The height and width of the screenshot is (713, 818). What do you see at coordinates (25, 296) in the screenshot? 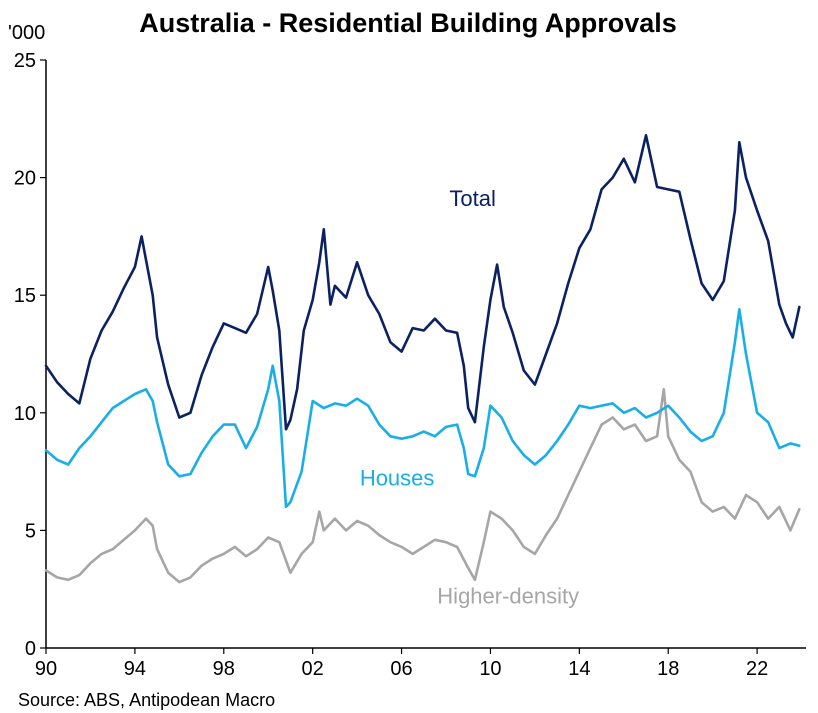
I see `y-tick-label: 15` at bounding box center [25, 296].